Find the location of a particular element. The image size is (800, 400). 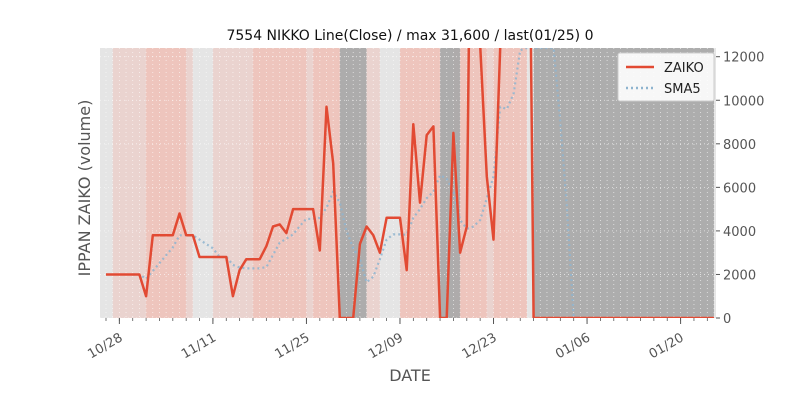

x-axis-ticks: 10/28 11/11 11/25 12/09 12/23 01/06 01/20 is located at coordinates (396, 340).